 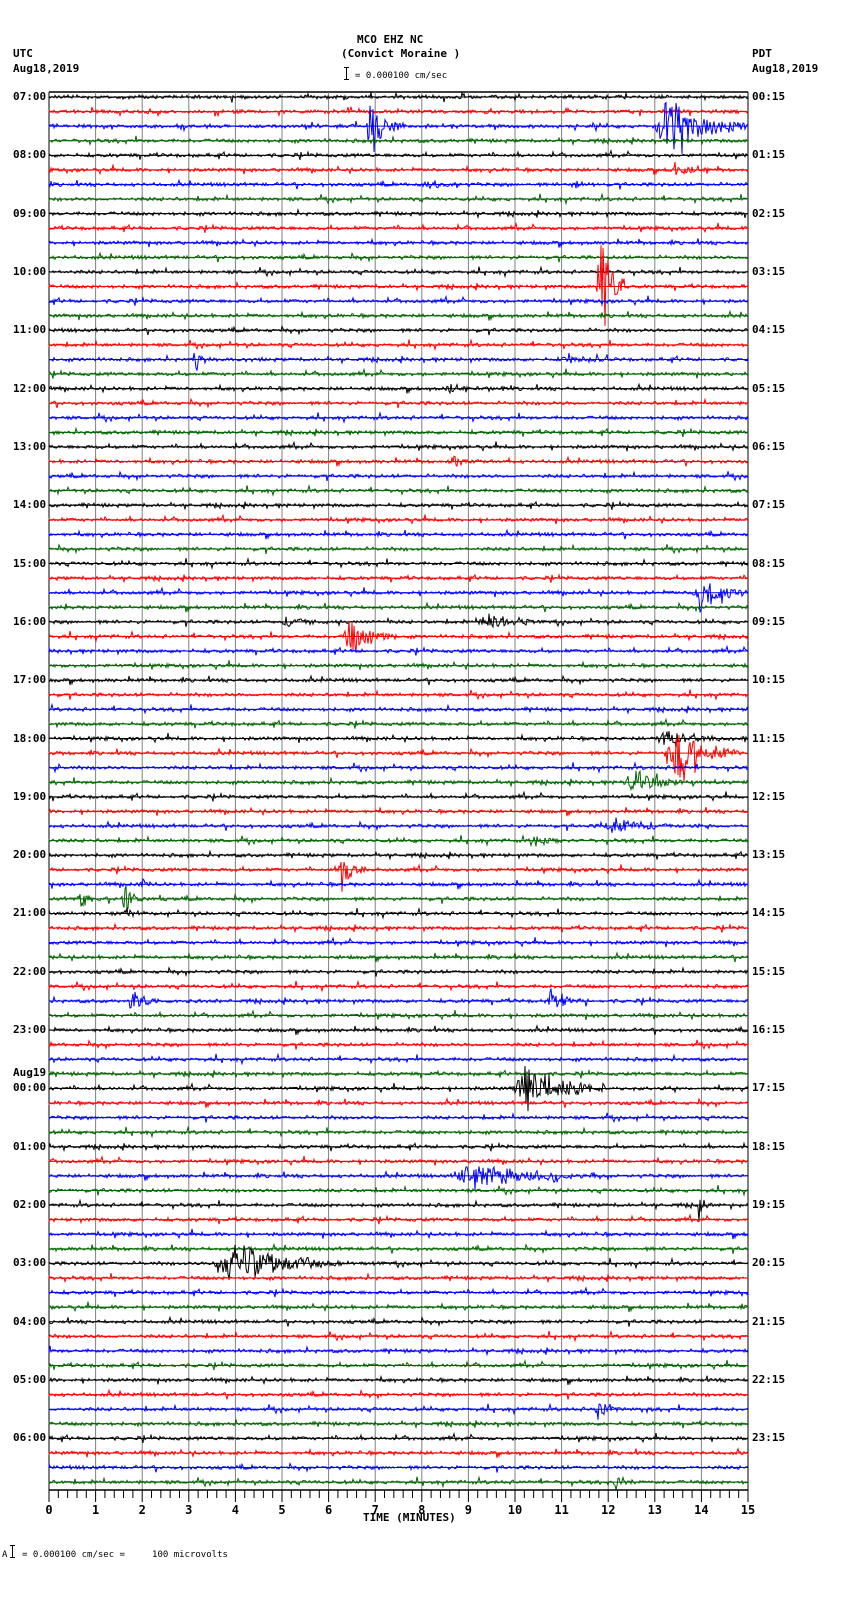 What do you see at coordinates (30, 913) in the screenshot?
I see `utc-hour-label: 21:00` at bounding box center [30, 913].